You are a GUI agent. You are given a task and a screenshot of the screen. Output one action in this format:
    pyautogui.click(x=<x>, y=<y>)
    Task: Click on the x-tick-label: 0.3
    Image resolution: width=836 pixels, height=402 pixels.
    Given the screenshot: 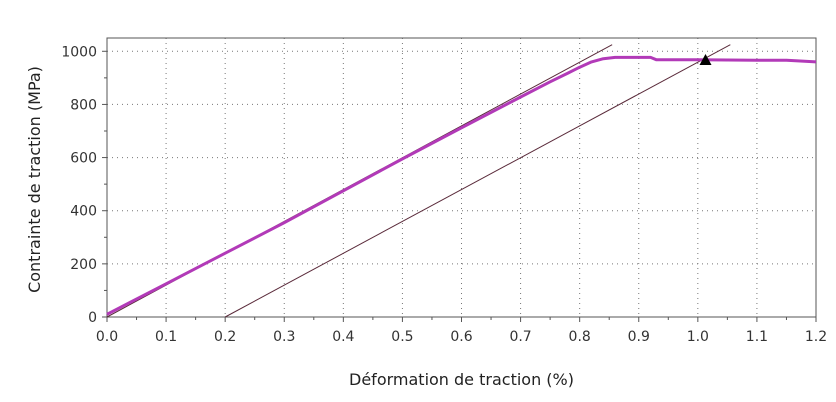 What is the action you would take?
    pyautogui.click(x=284, y=337)
    